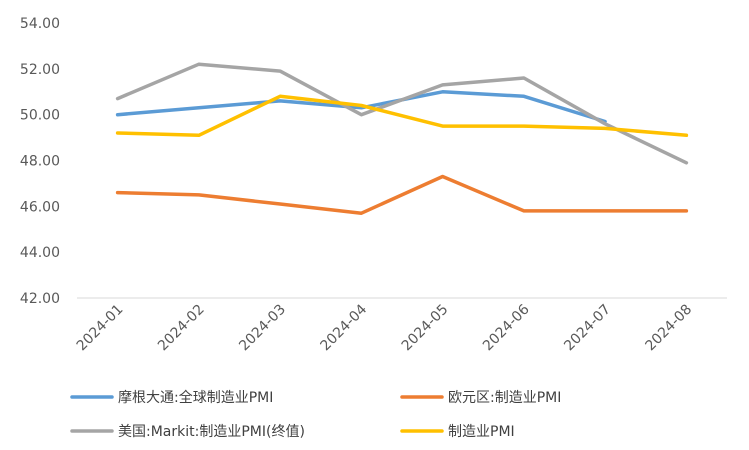 The width and height of the screenshot is (749, 450). I want to click on y-tick-label: 52.00, so click(40, 70).